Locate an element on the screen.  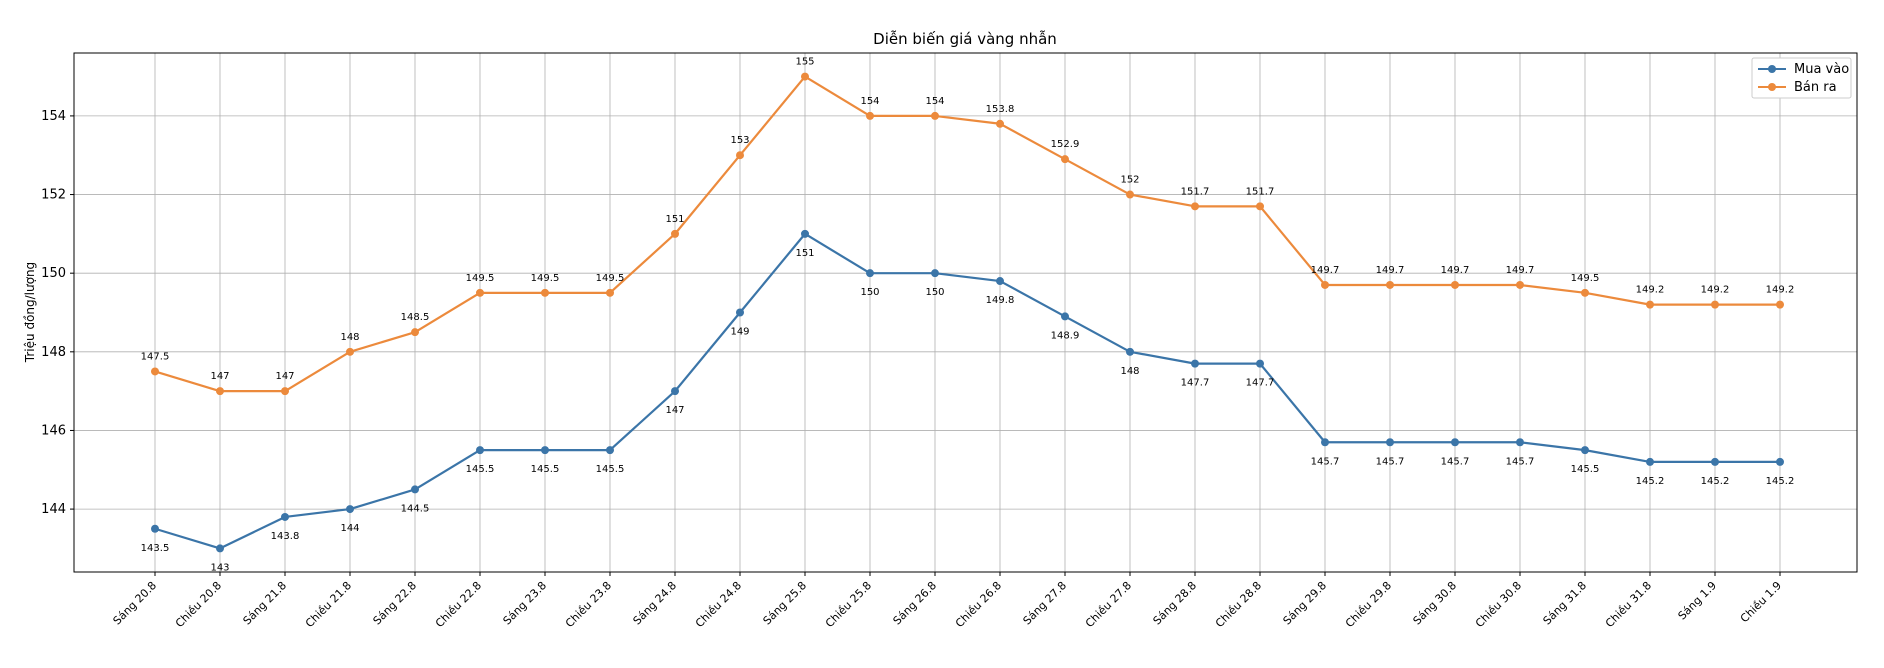
data-label: 148.9 is located at coordinates (1065, 335).